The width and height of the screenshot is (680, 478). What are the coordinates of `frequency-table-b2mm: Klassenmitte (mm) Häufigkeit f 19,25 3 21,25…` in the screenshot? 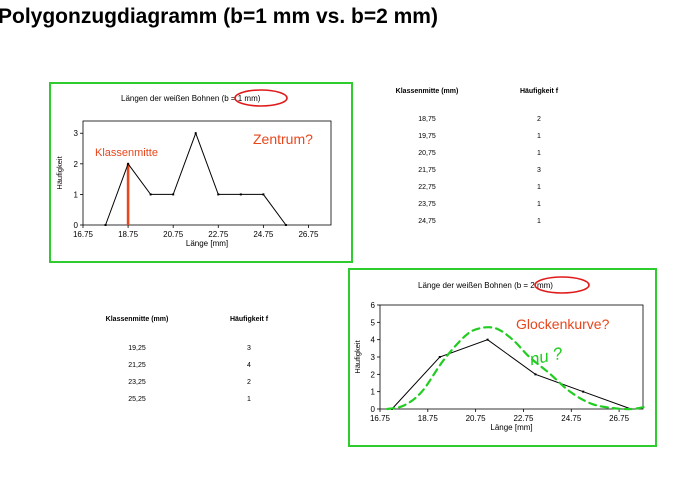 It's located at (205, 366).